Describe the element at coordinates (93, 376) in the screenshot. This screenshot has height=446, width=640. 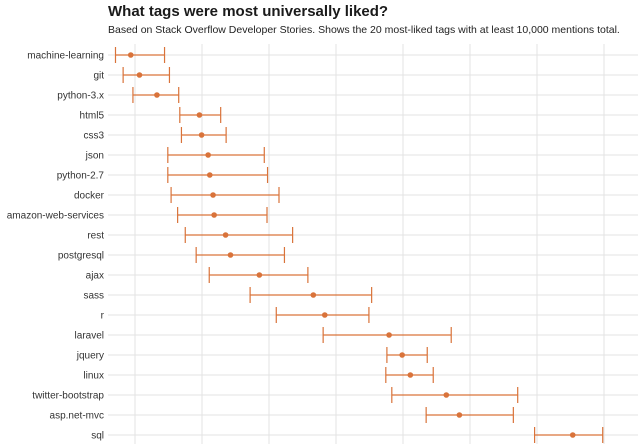
I see `y-tick-label: linux` at that location.